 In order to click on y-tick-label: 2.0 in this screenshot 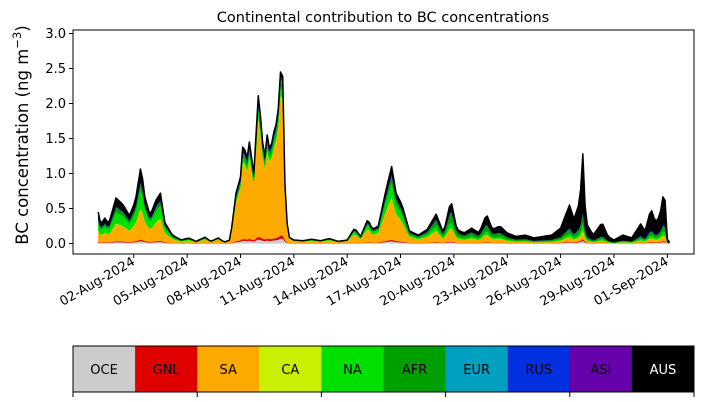, I will do `click(55, 104)`.